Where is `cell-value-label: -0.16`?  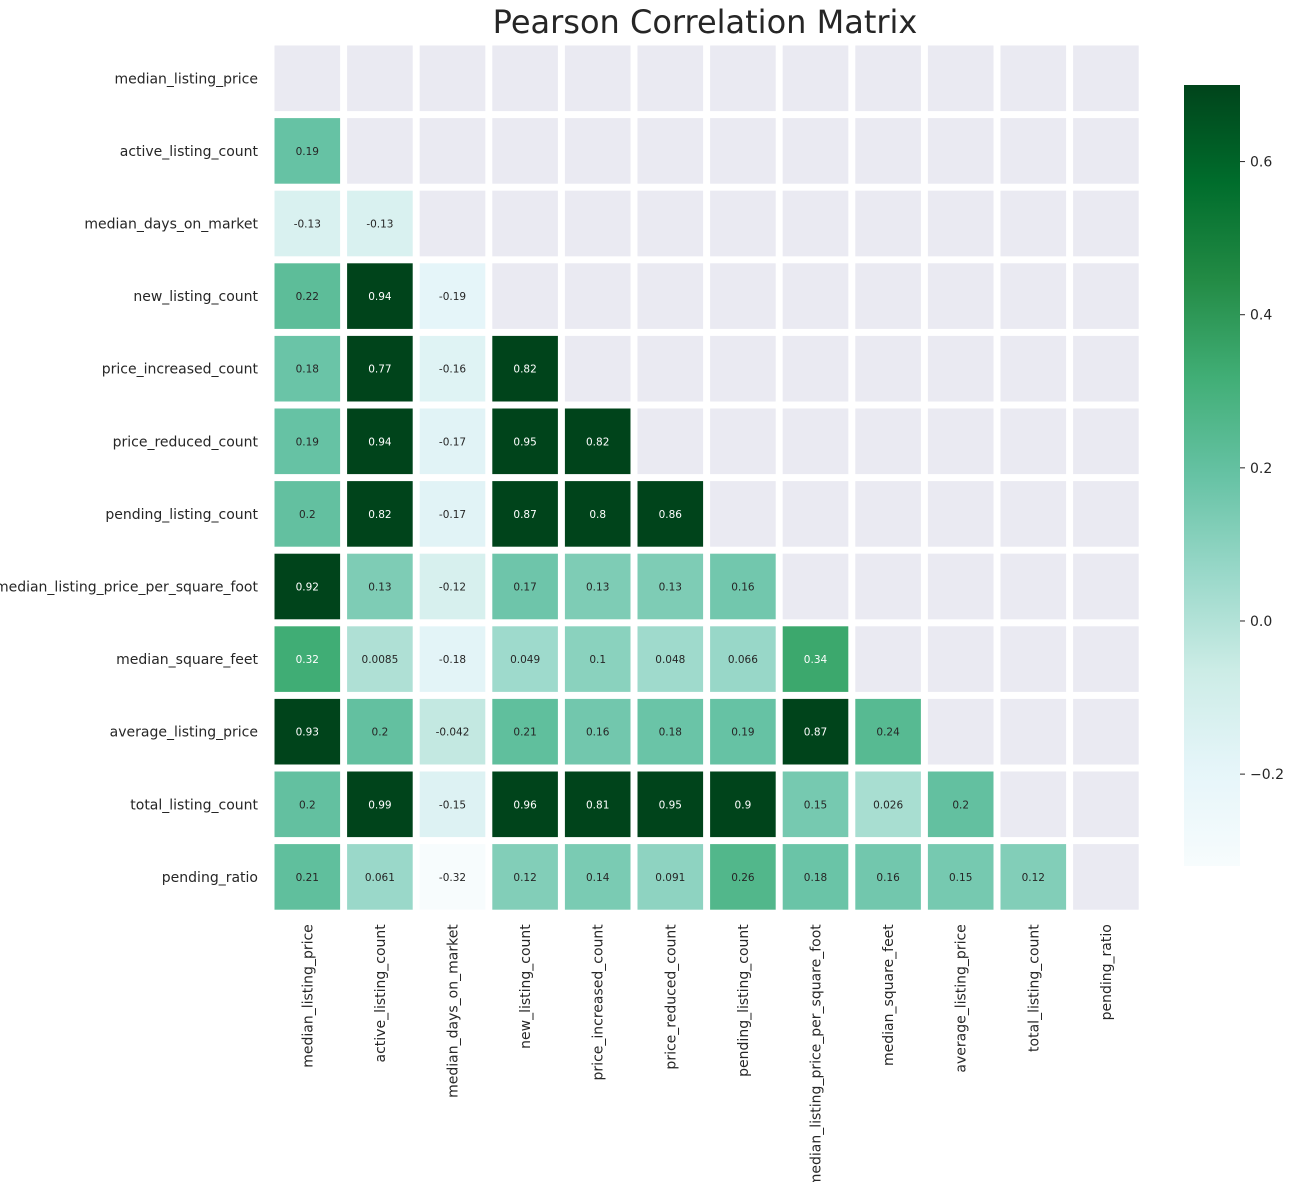 cell-value-label: -0.16 is located at coordinates (452, 370).